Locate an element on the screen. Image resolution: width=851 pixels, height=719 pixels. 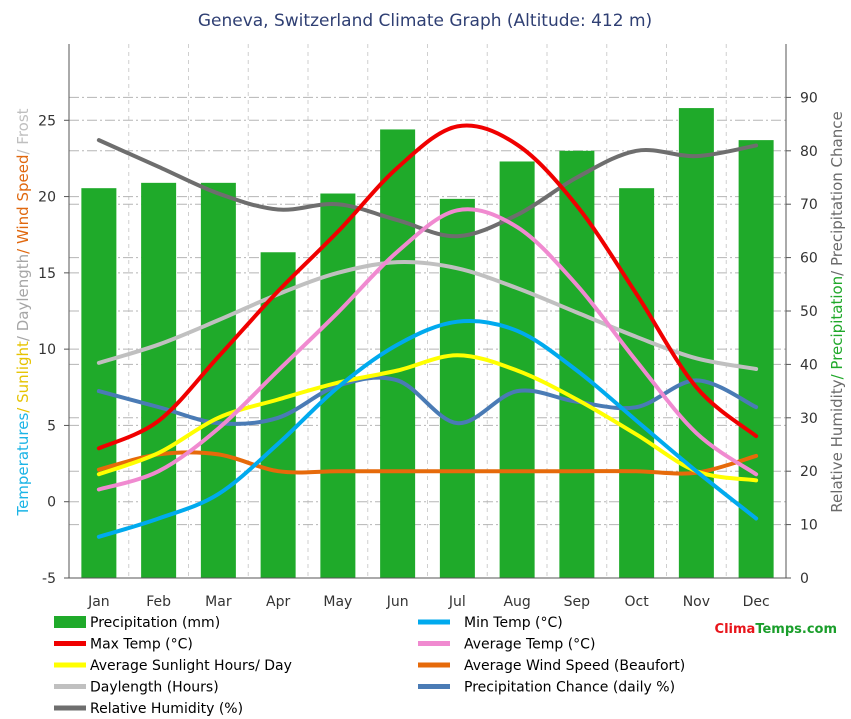
legend-label: Daylength (Hours) is located at coordinates (154, 688).